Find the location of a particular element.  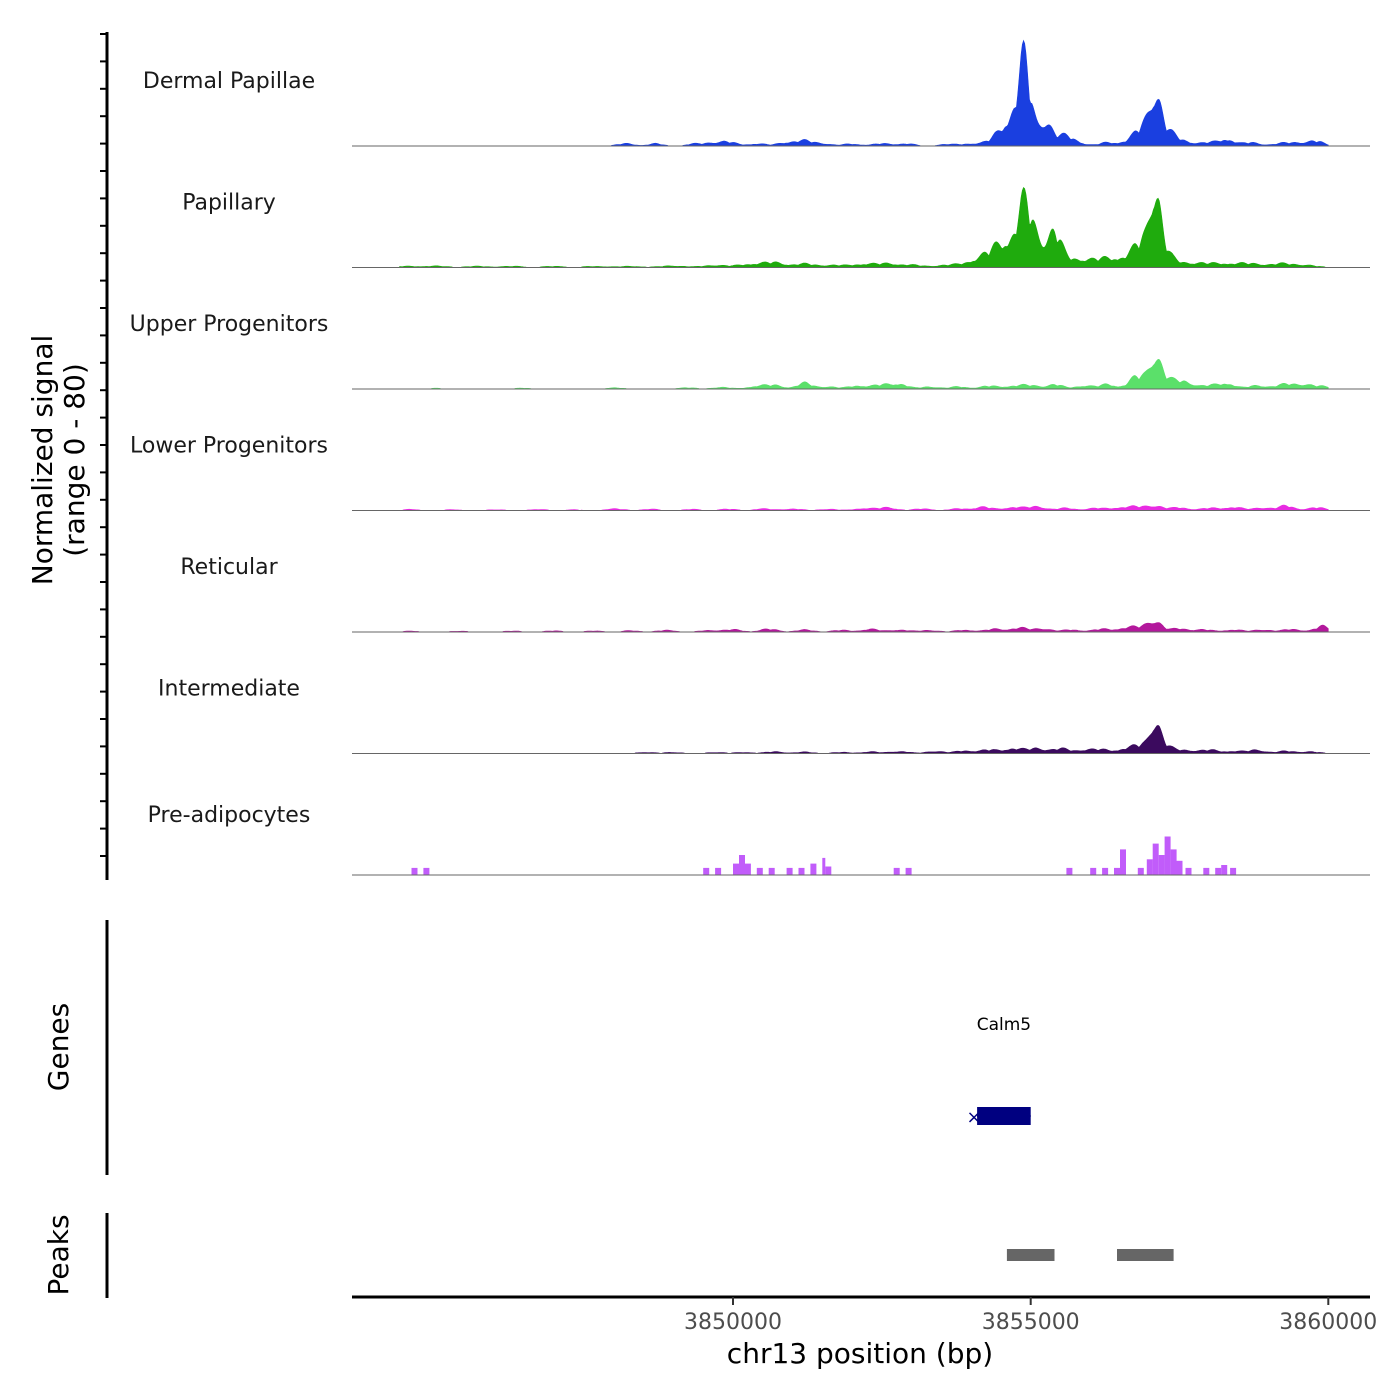

x-tick-label: 3855000 is located at coordinates (1031, 1322).